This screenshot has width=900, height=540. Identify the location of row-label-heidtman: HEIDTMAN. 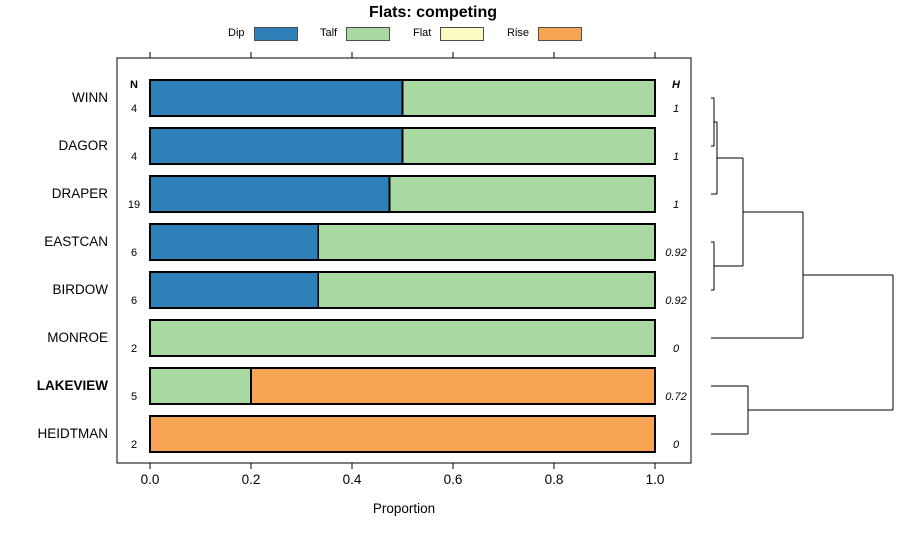
(73, 433).